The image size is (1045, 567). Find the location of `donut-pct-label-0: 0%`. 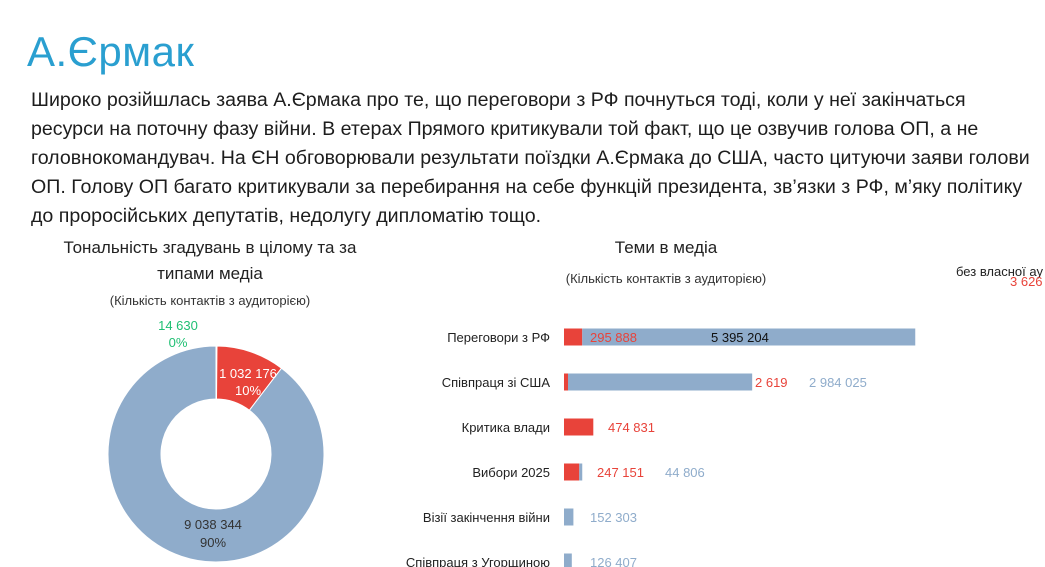

donut-pct-label-0: 0% is located at coordinates (178, 342).